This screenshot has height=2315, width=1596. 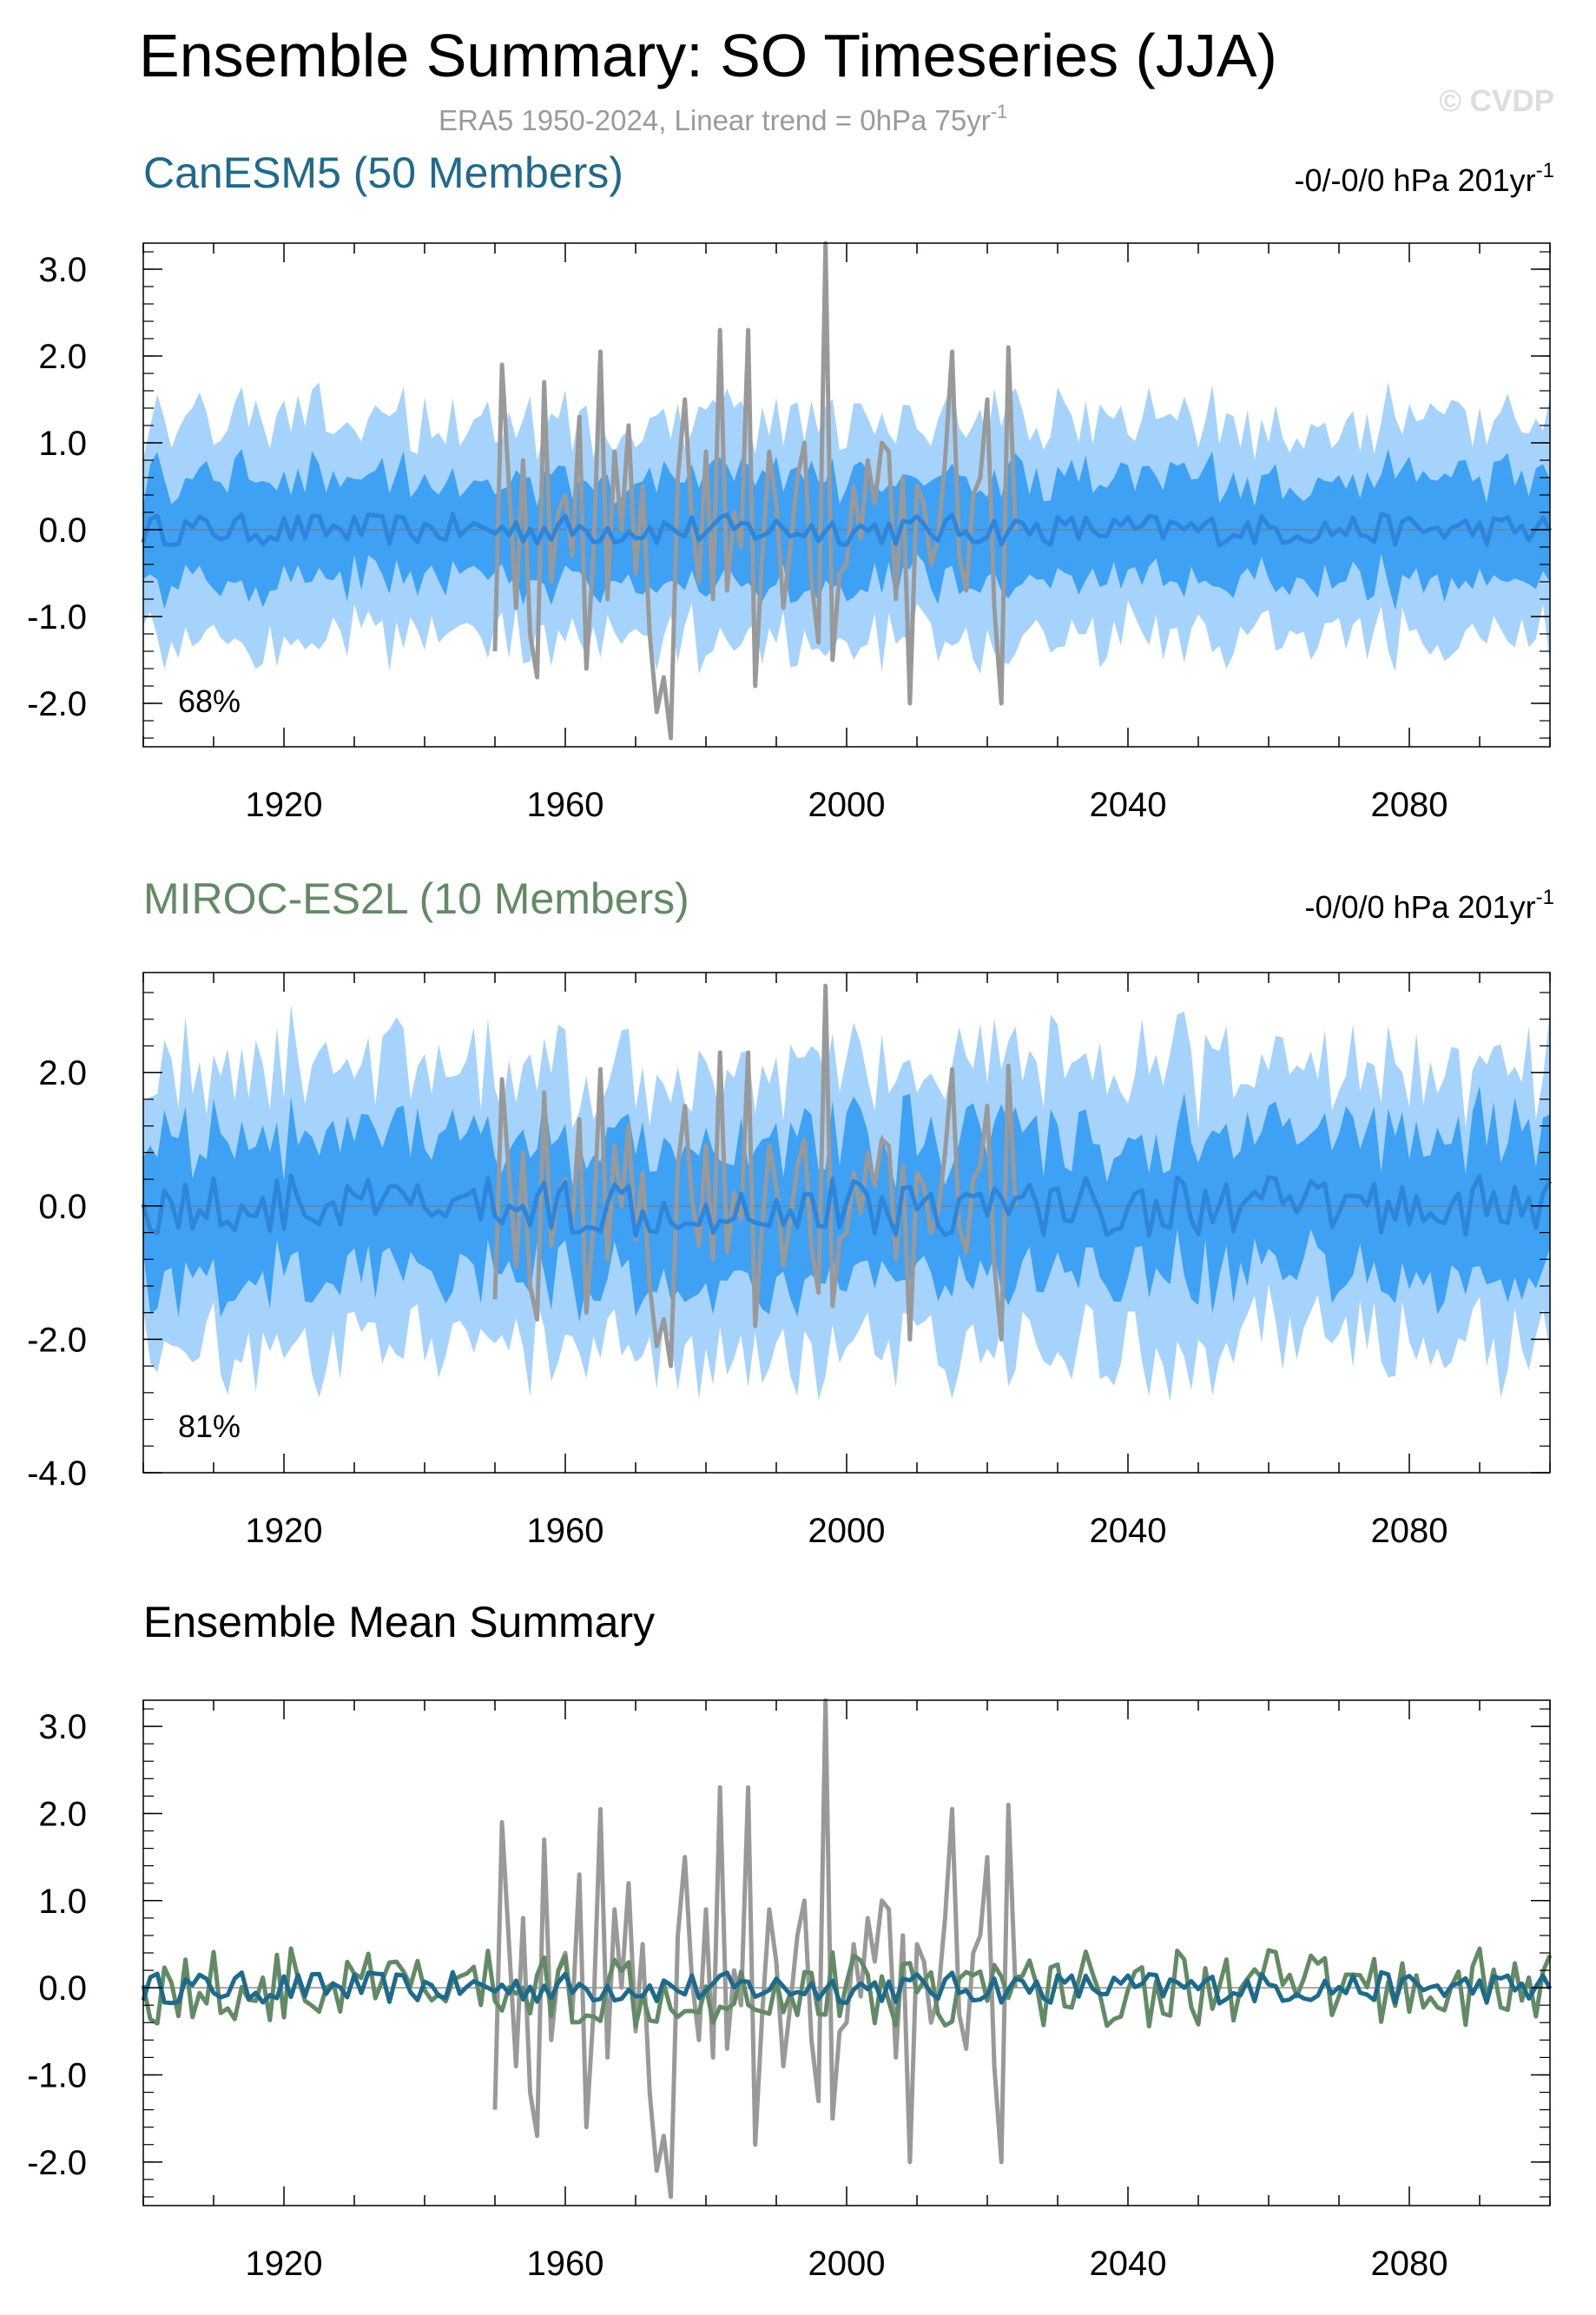 I want to click on percent-label-canesm5: 68%, so click(x=209, y=701).